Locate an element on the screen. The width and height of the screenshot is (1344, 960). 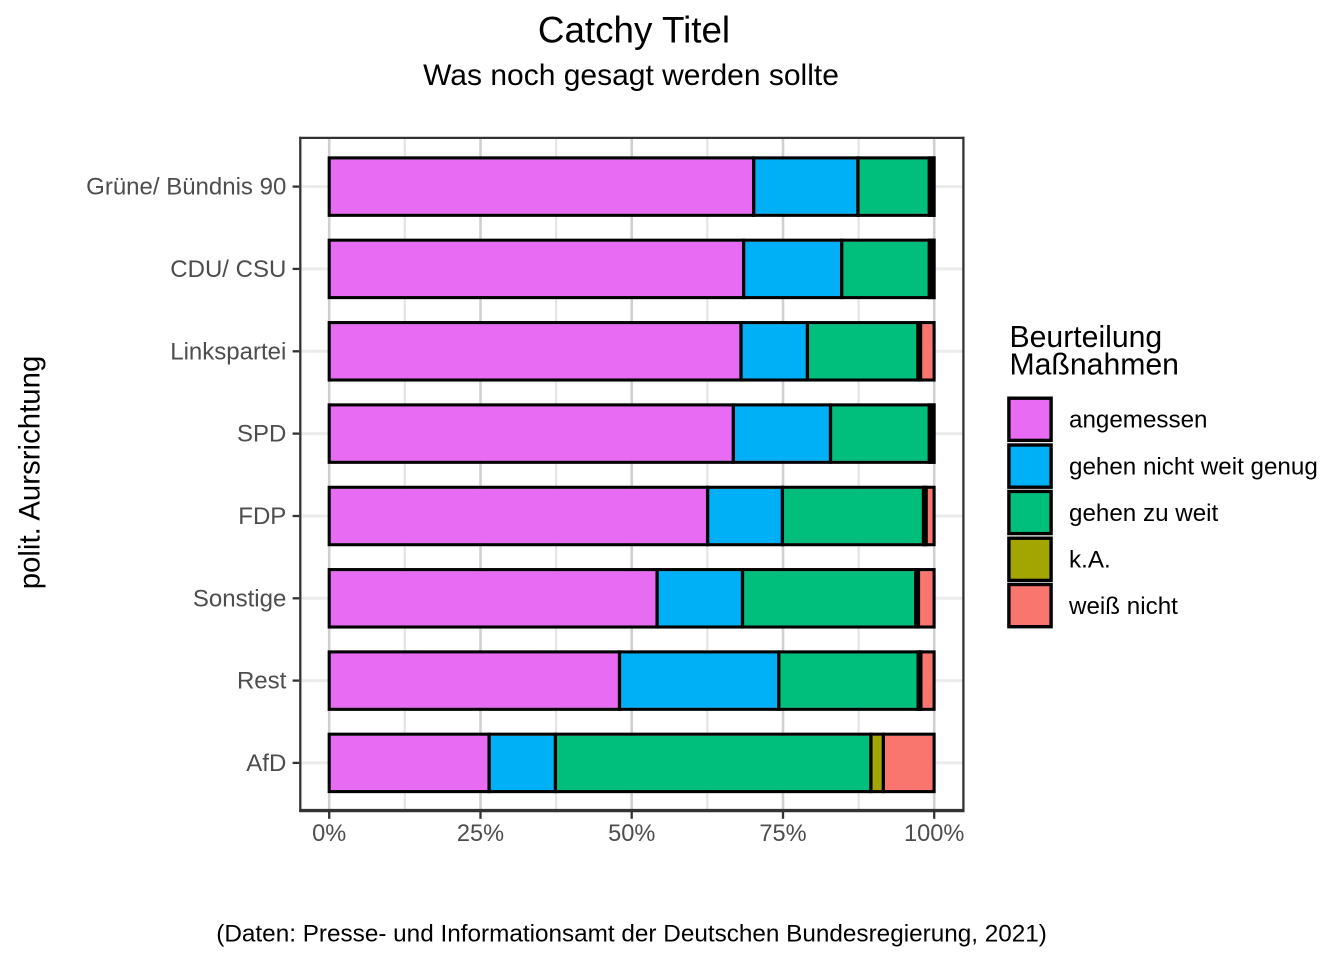
svg-text: Maßnahmen is located at coordinates (1094, 364).